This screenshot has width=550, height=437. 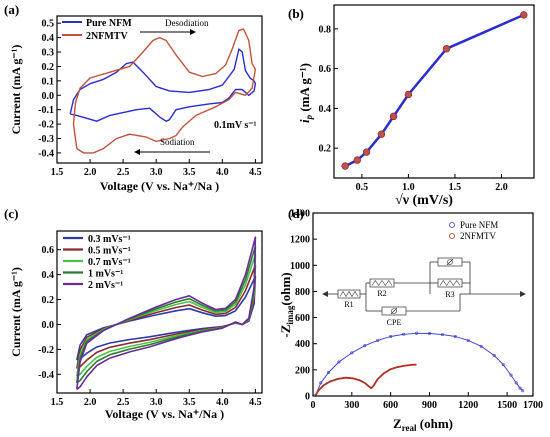 I want to click on ylabel-main: i, so click(x=304, y=121).